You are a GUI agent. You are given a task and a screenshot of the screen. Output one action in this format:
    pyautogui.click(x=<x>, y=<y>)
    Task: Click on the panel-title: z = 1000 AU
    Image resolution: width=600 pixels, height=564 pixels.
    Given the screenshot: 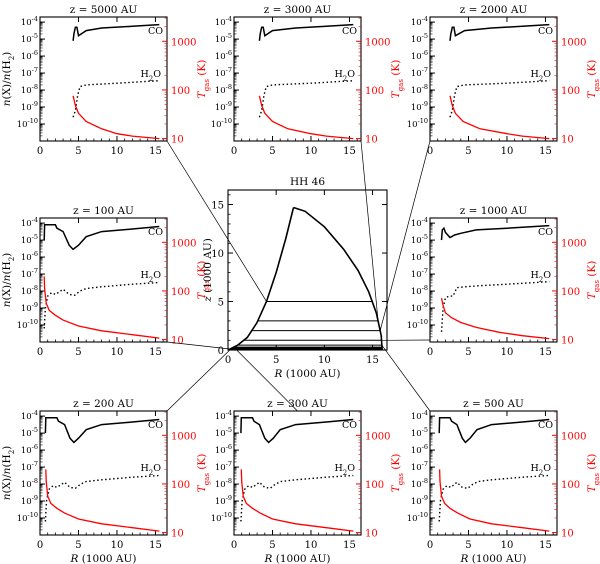 What is the action you would take?
    pyautogui.click(x=494, y=211)
    